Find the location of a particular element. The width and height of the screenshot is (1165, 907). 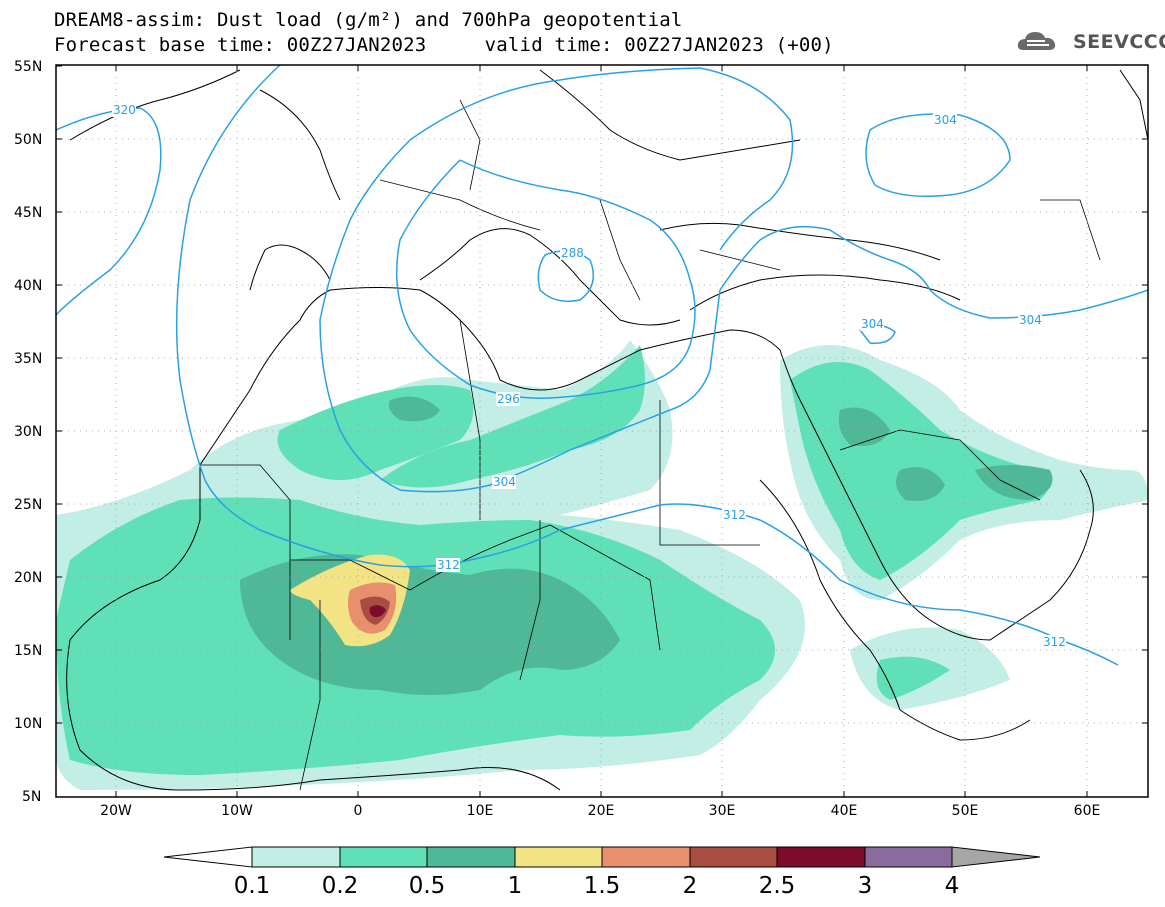

contour-label: 288 is located at coordinates (572, 253).